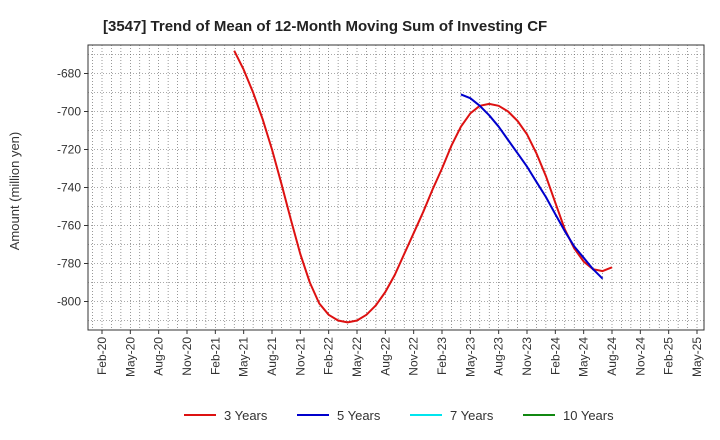  What do you see at coordinates (697, 357) in the screenshot?
I see `x-tick-label: May-25` at bounding box center [697, 357].